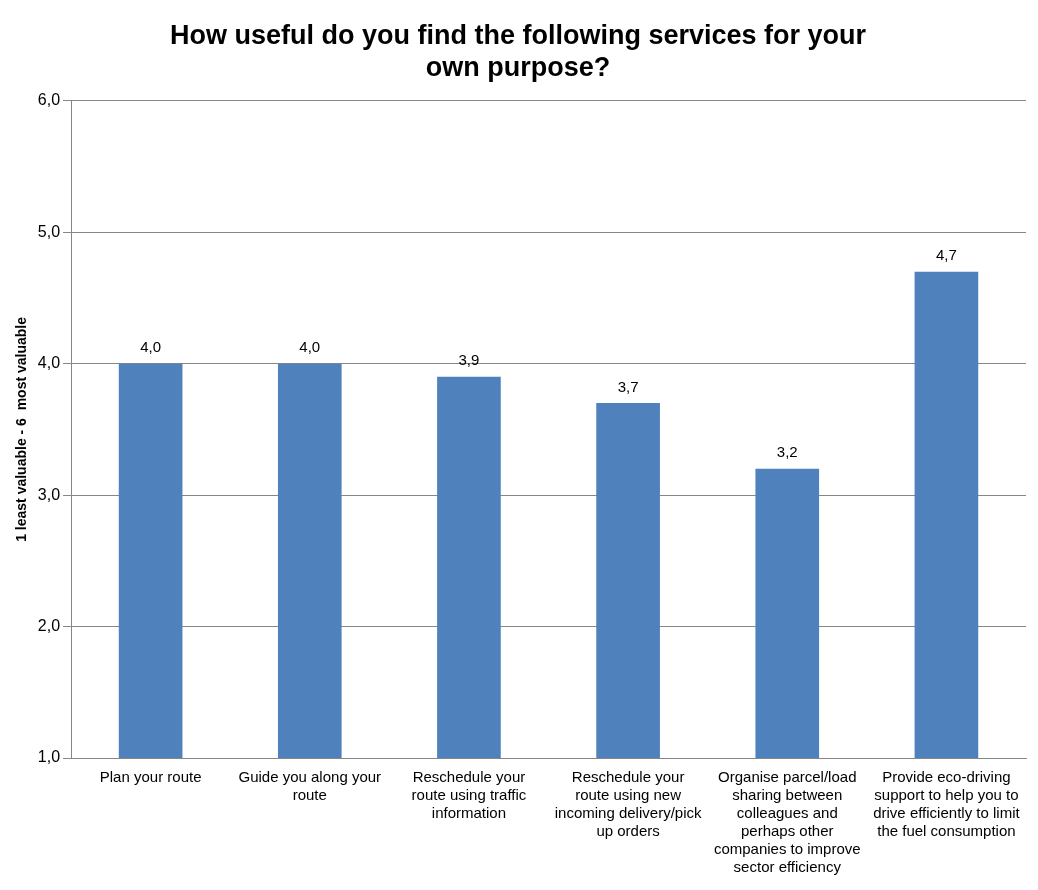  I want to click on data-label: 3,7, so click(628, 386).